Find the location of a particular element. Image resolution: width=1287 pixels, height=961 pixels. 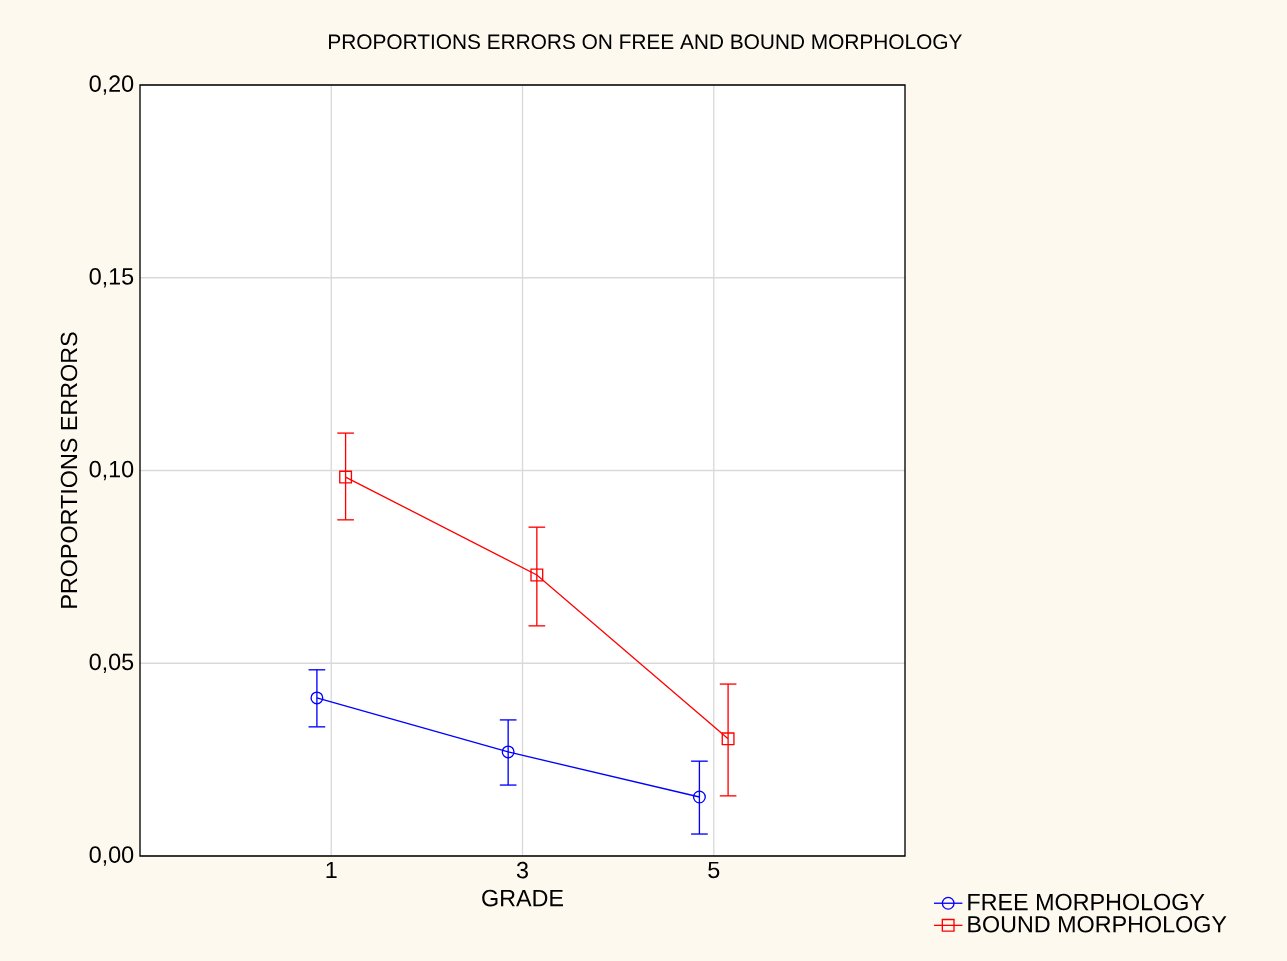

y-tick-label: 0,05 is located at coordinates (111, 663).